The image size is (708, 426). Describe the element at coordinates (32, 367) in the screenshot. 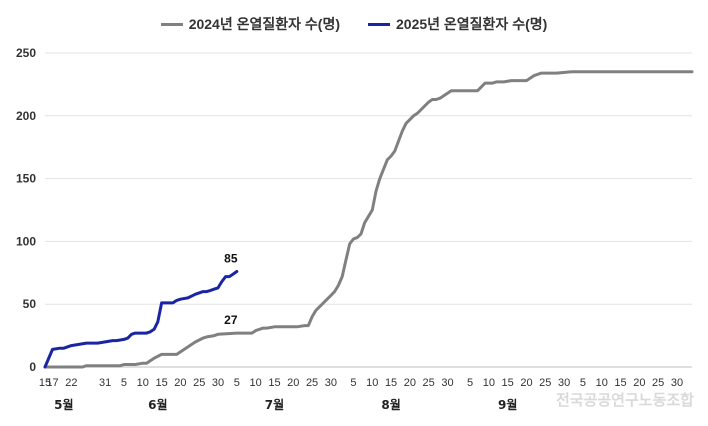

I see `y-tick-label: 0` at that location.